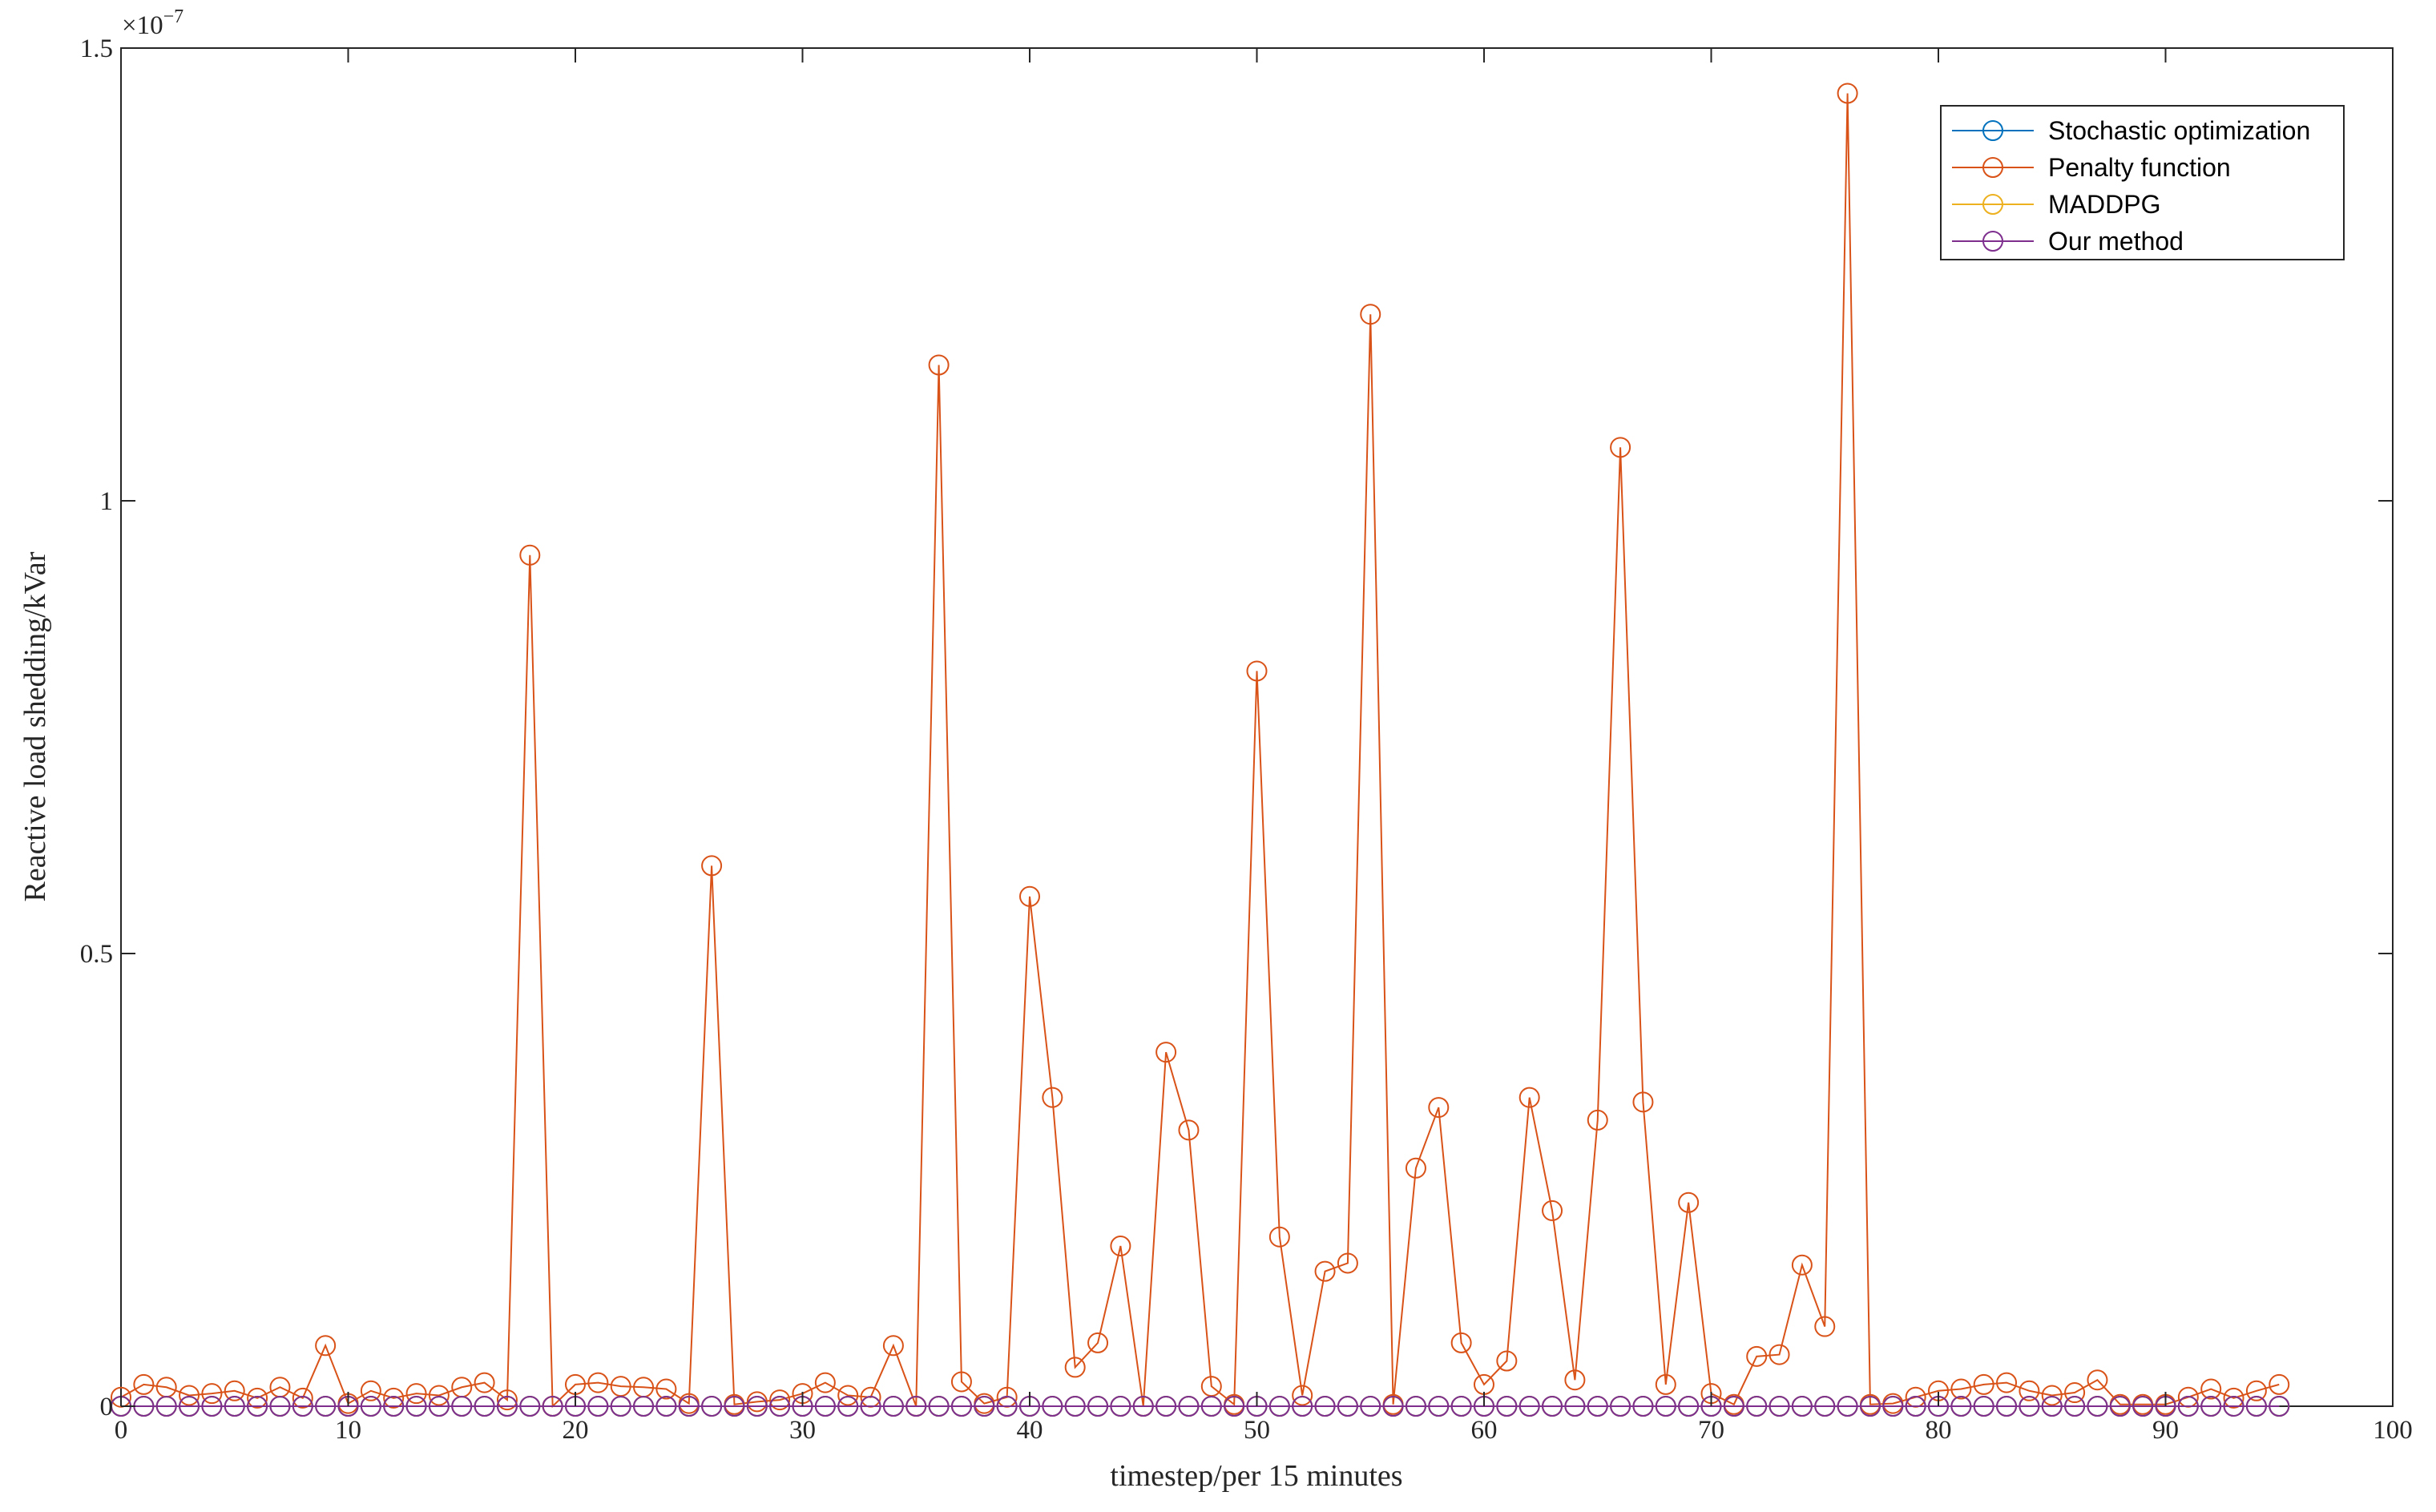 Image resolution: width=2436 pixels, height=1512 pixels. Describe the element at coordinates (348, 1430) in the screenshot. I see `x-tick-label: 10` at that location.